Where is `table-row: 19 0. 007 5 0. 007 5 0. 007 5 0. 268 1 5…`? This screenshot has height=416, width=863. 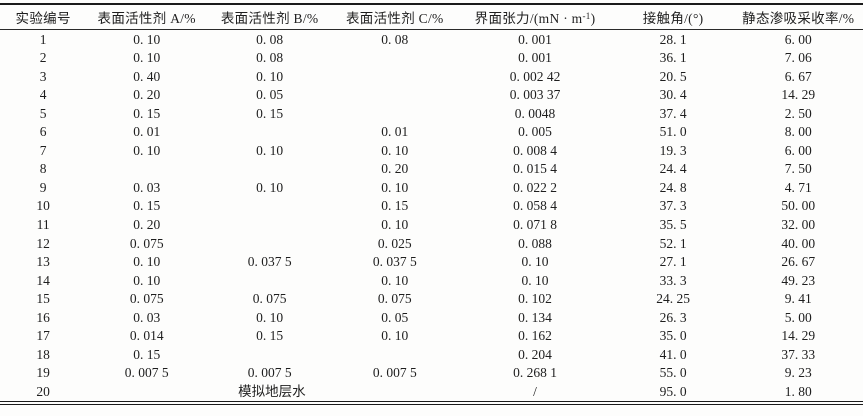 table-row: 19 0. 007 5 0. 007 5 0. 007 5 0. 268 1 5… is located at coordinates (431, 373).